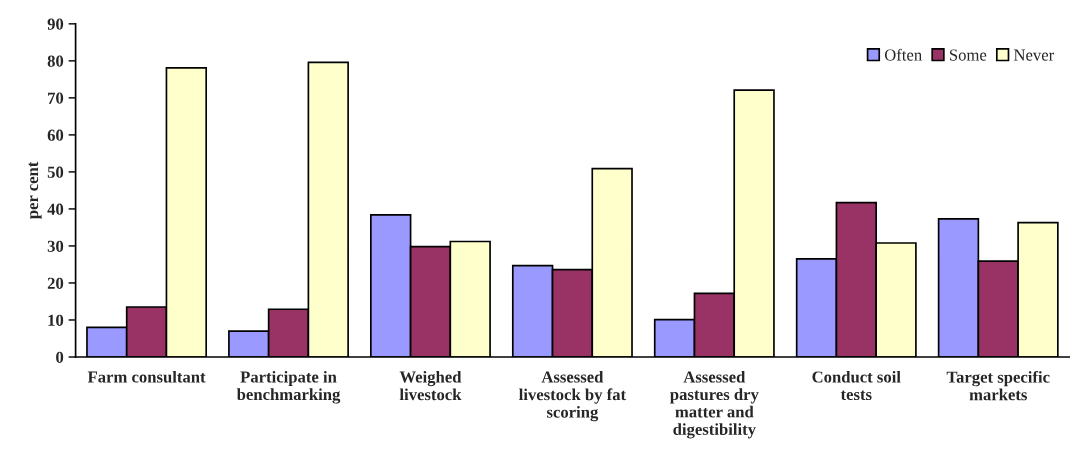  I want to click on x-tick-label: Conduct soil tests, so click(856, 385).